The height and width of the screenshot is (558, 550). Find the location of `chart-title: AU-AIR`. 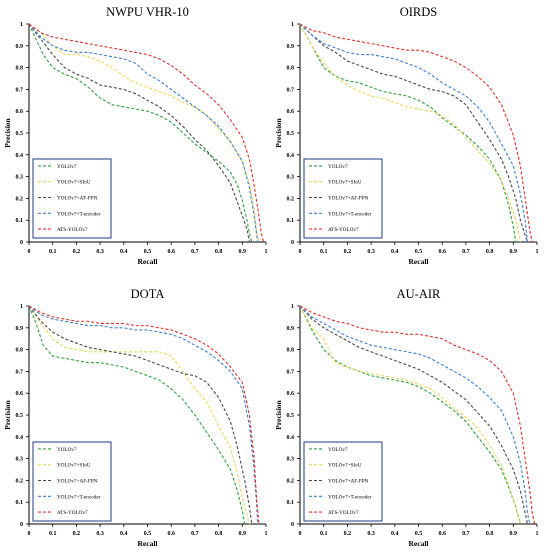

chart-title: AU-AIR is located at coordinates (419, 294).